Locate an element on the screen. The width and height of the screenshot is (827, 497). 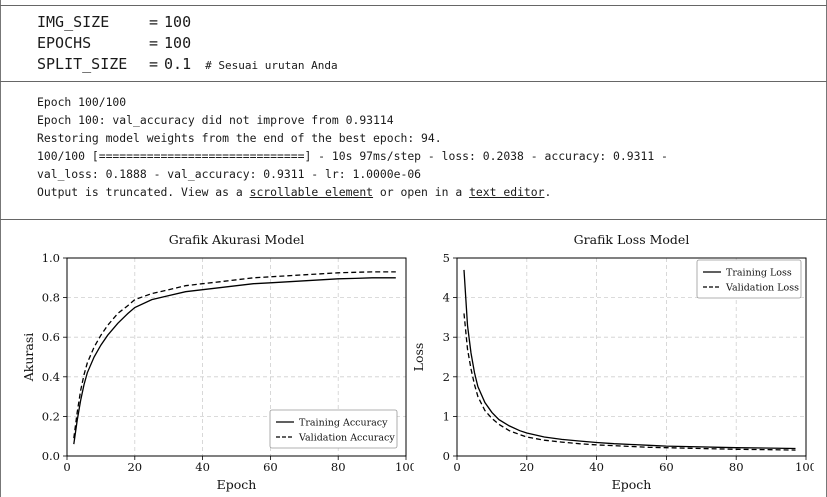
y-tick-label: 0.4 is located at coordinates (51, 377).